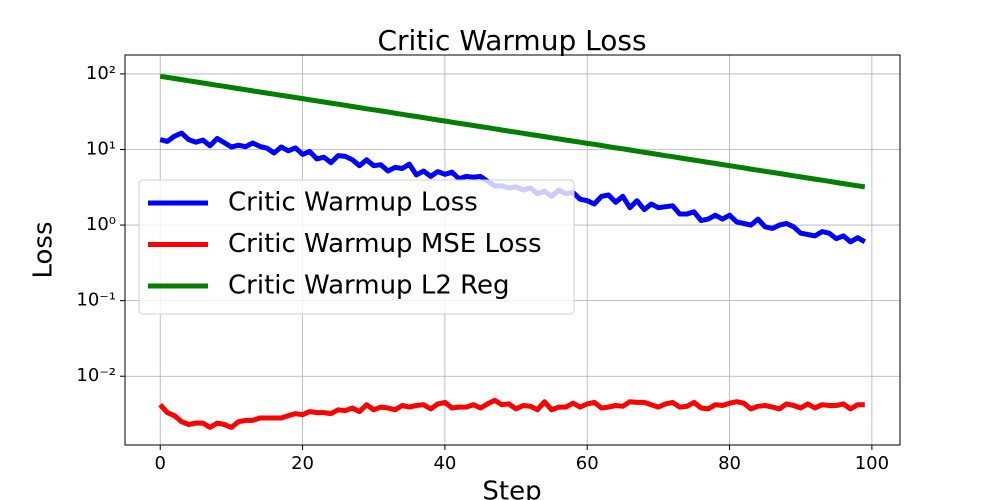  I want to click on legend-box, so click(356, 247).